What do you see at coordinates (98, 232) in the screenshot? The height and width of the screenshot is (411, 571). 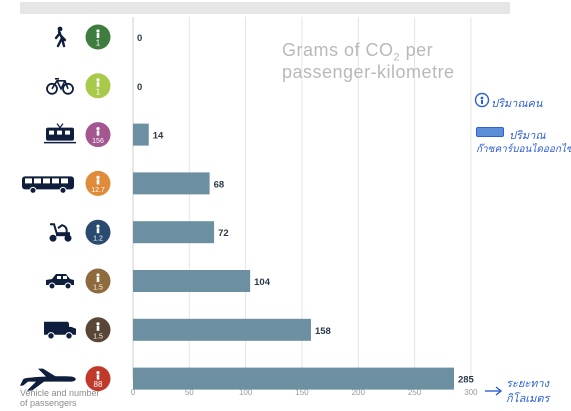 I see `passenger-badge: 1.2` at bounding box center [98, 232].